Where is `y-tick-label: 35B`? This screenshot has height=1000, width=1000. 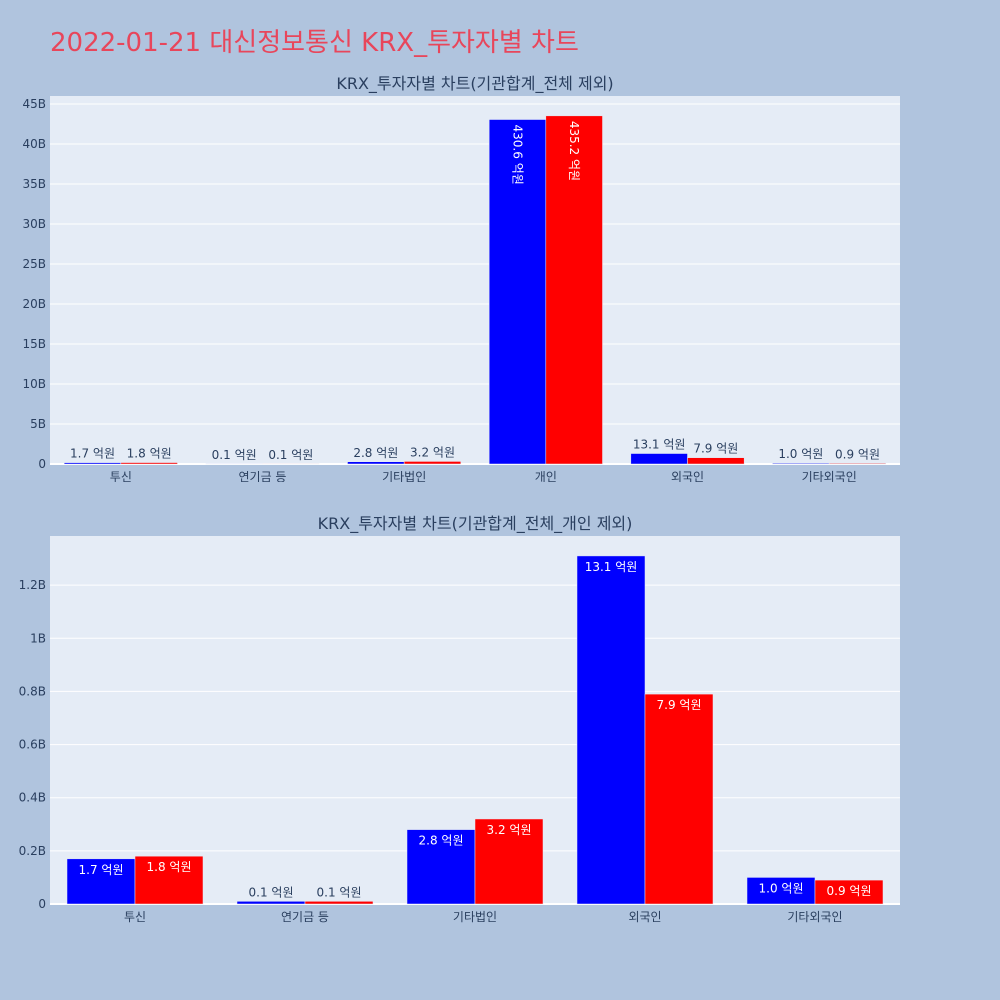
y-tick-label: 35B is located at coordinates (34, 184).